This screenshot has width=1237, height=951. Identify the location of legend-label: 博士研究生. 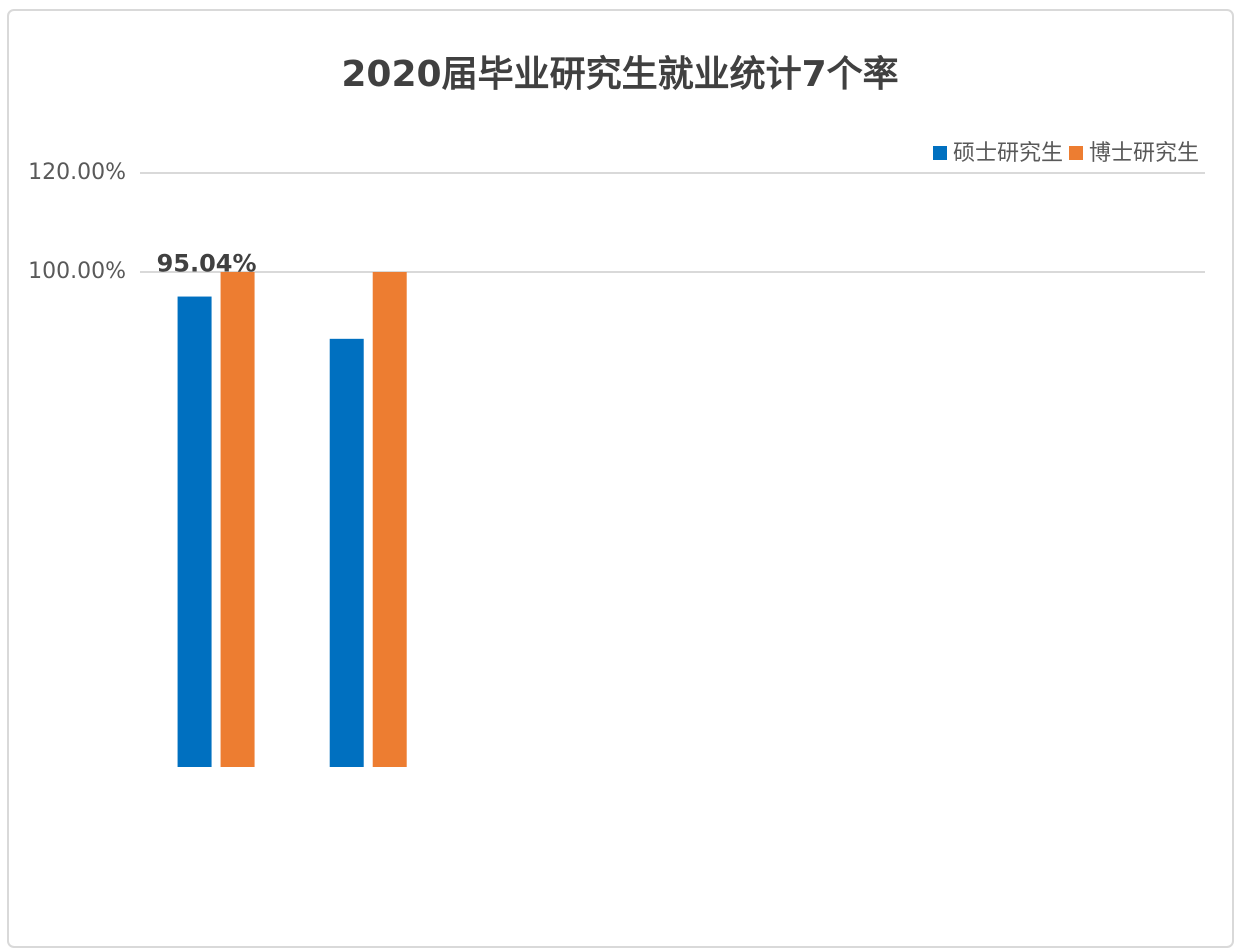
(1144, 153).